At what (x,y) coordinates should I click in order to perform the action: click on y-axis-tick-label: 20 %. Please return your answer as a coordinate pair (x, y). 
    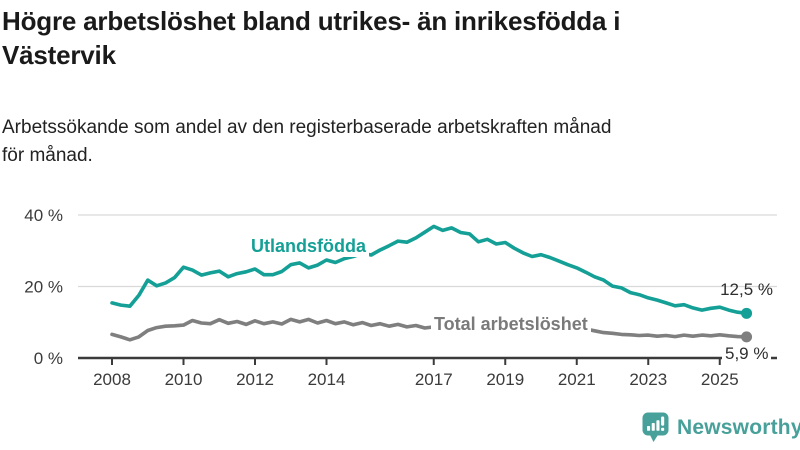
    Looking at the image, I should click on (43, 287).